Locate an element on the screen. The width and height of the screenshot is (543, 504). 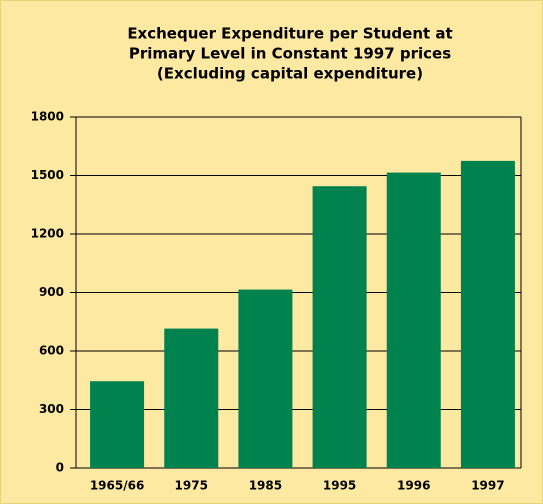
y-tick-label: 1200 is located at coordinates (47, 234).